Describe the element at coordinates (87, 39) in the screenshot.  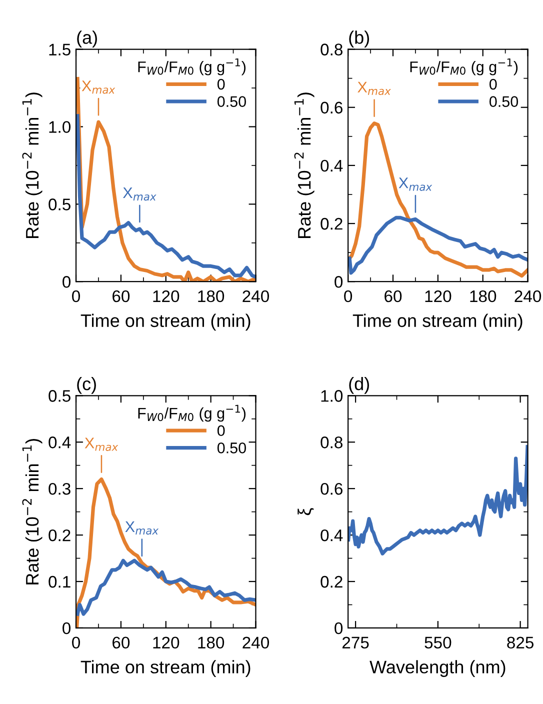
I see `chart-title: (a)` at that location.